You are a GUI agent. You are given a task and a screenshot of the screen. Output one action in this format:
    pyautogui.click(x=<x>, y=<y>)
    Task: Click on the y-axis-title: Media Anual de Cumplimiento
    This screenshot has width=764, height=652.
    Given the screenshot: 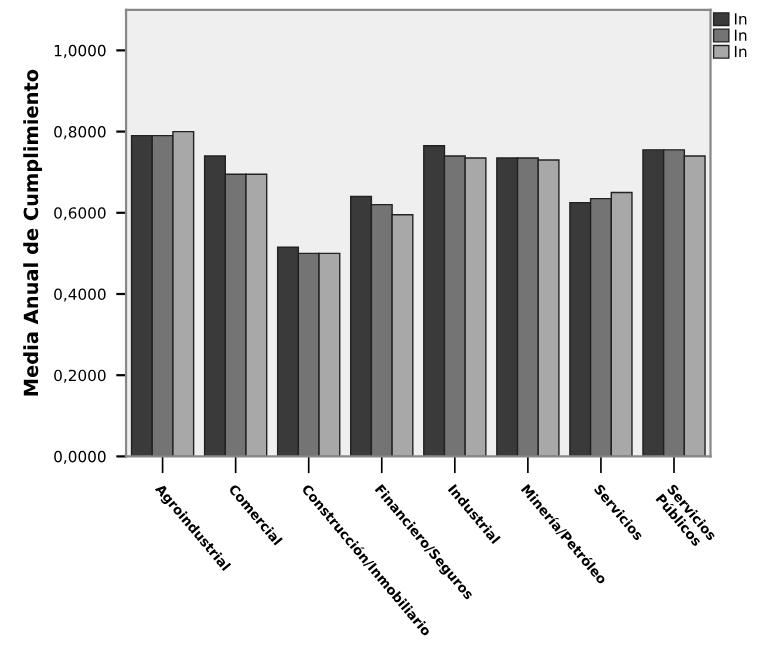 What is the action you would take?
    pyautogui.click(x=33, y=232)
    